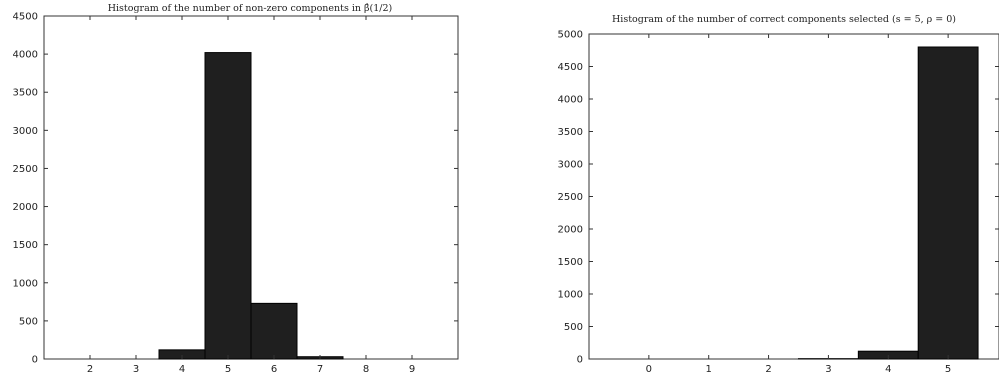 The height and width of the screenshot is (380, 999). What do you see at coordinates (570, 67) in the screenshot?
I see `y-tick-label: 4500` at bounding box center [570, 67].